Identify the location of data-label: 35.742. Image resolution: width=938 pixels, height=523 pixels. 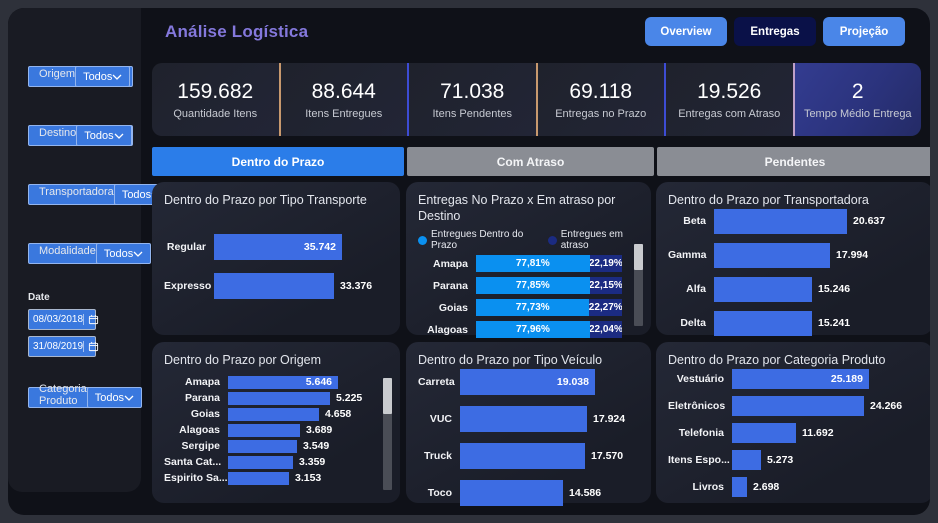
(319, 246).